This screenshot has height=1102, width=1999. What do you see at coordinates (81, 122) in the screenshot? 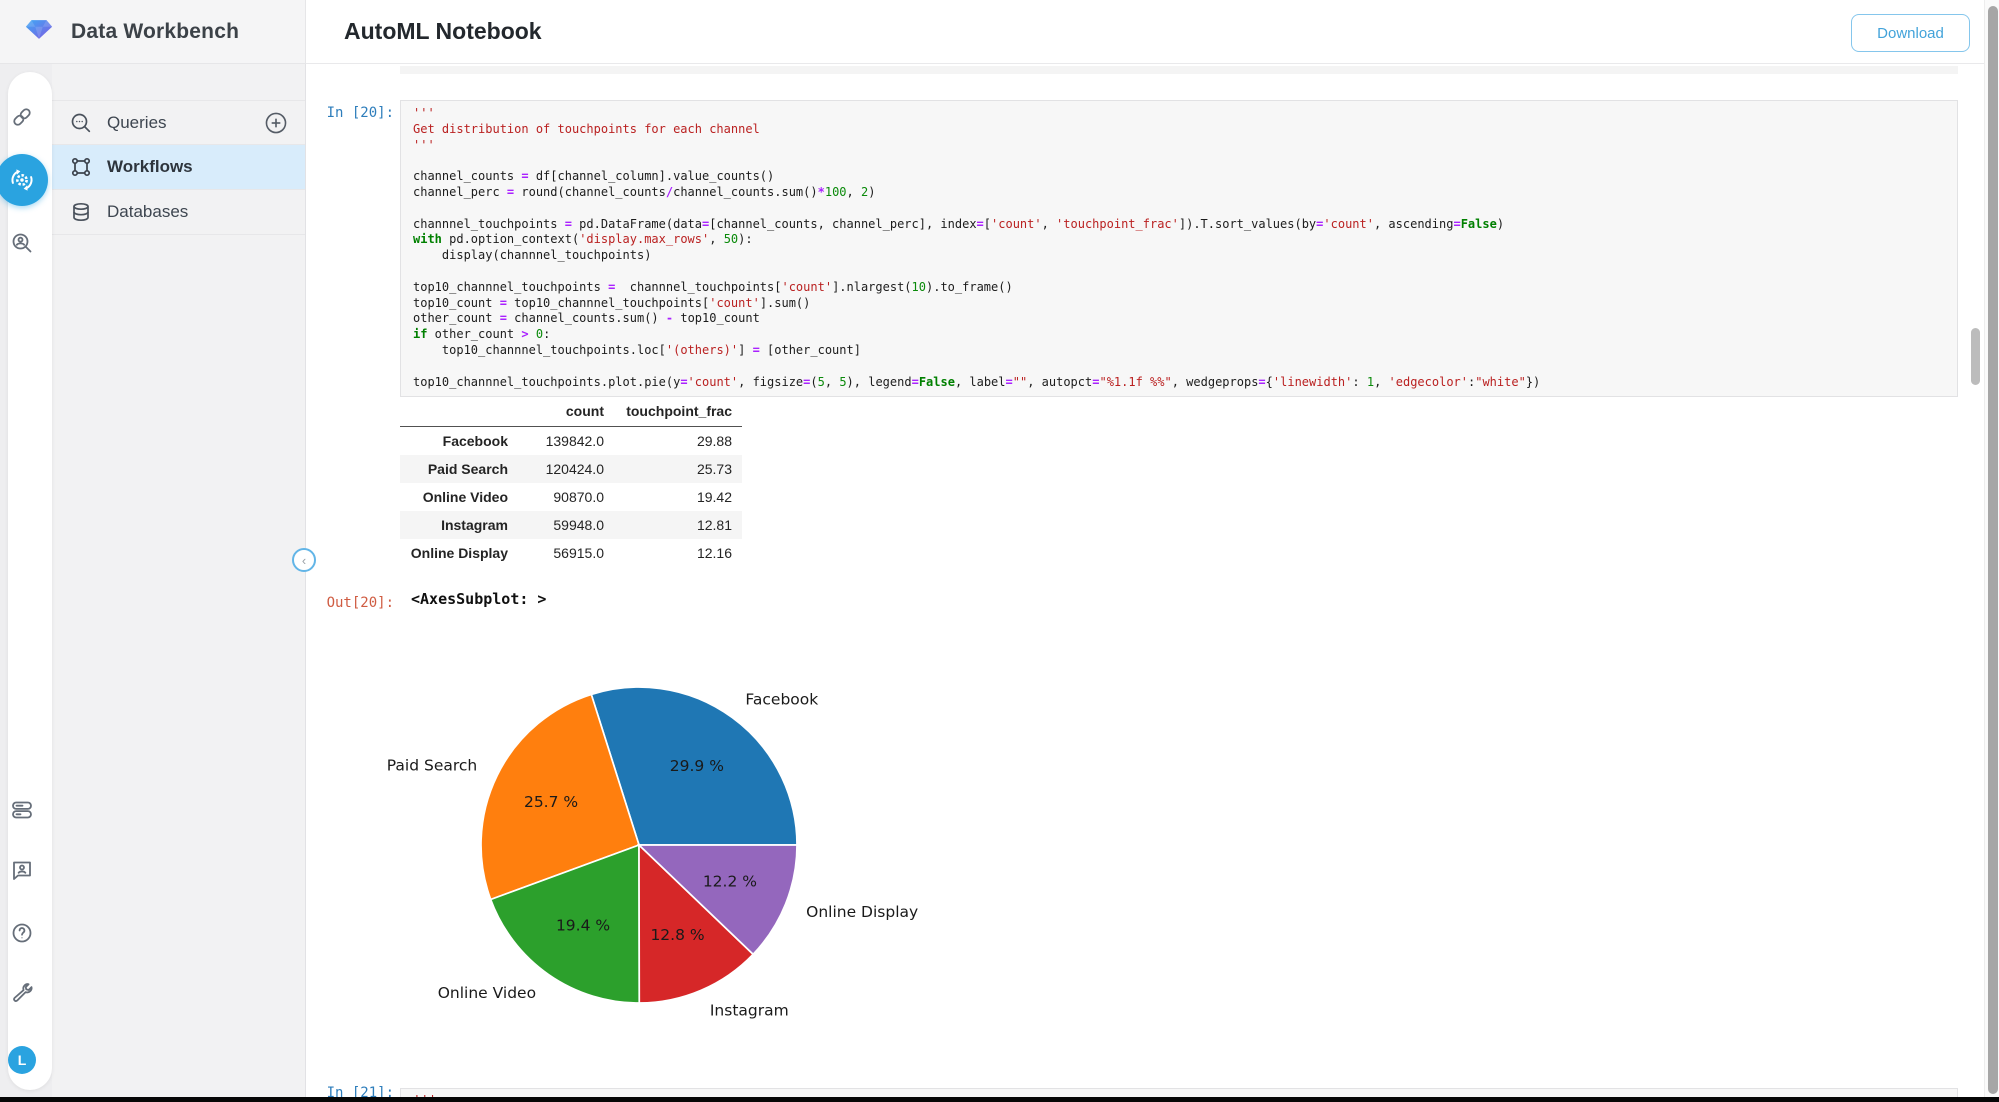
I see `queries-search-icon` at bounding box center [81, 122].